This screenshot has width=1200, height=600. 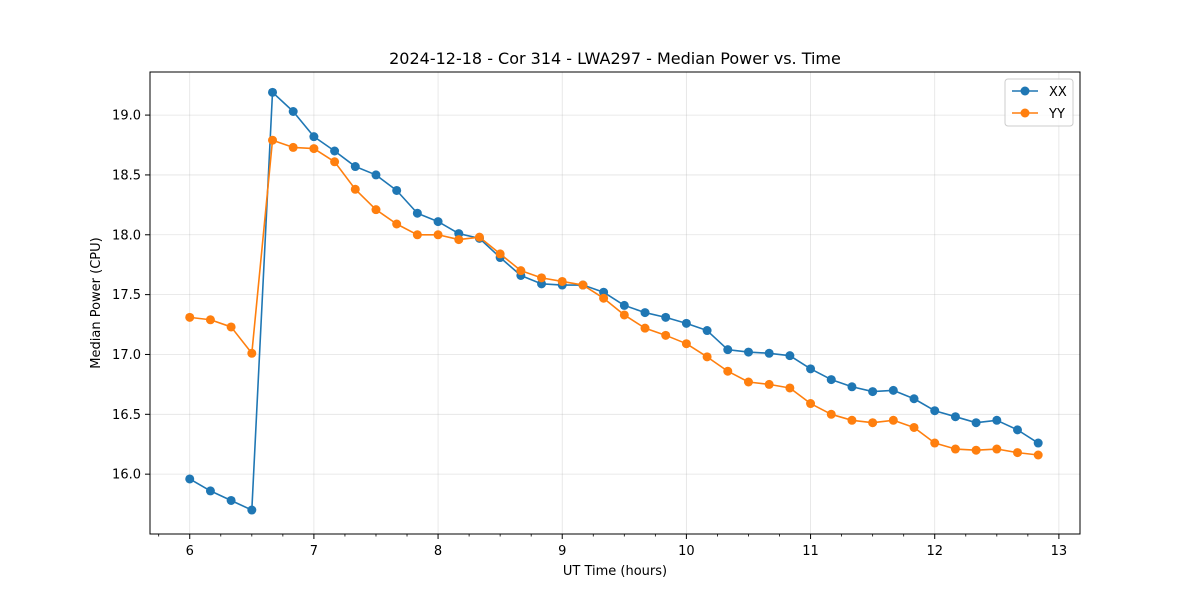 I want to click on legend-label-yy: YY, so click(x=1056, y=114).